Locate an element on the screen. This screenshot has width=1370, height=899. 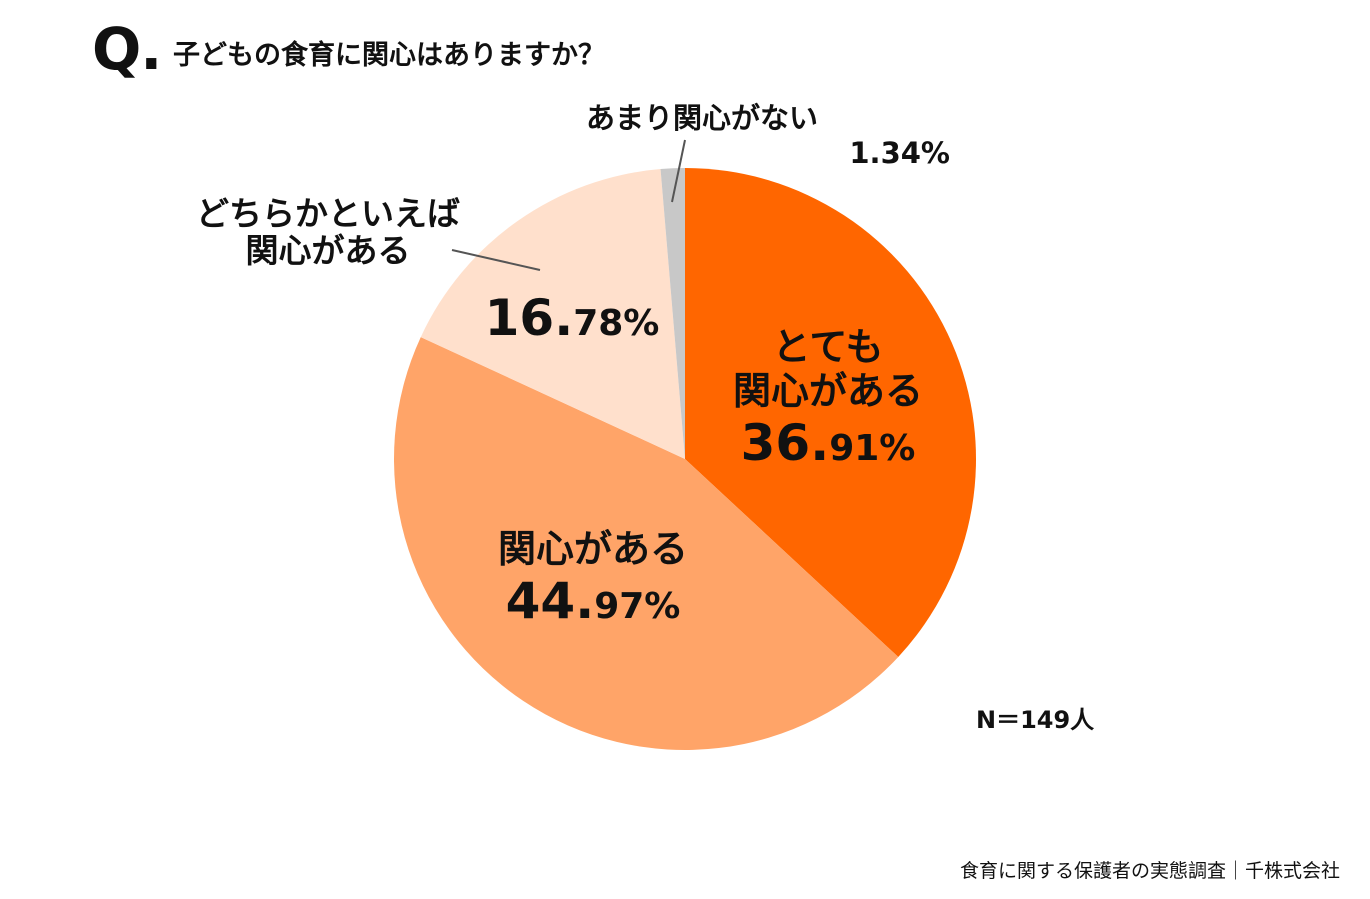
slice-label-very-interested: とても is located at coordinates (828, 347).